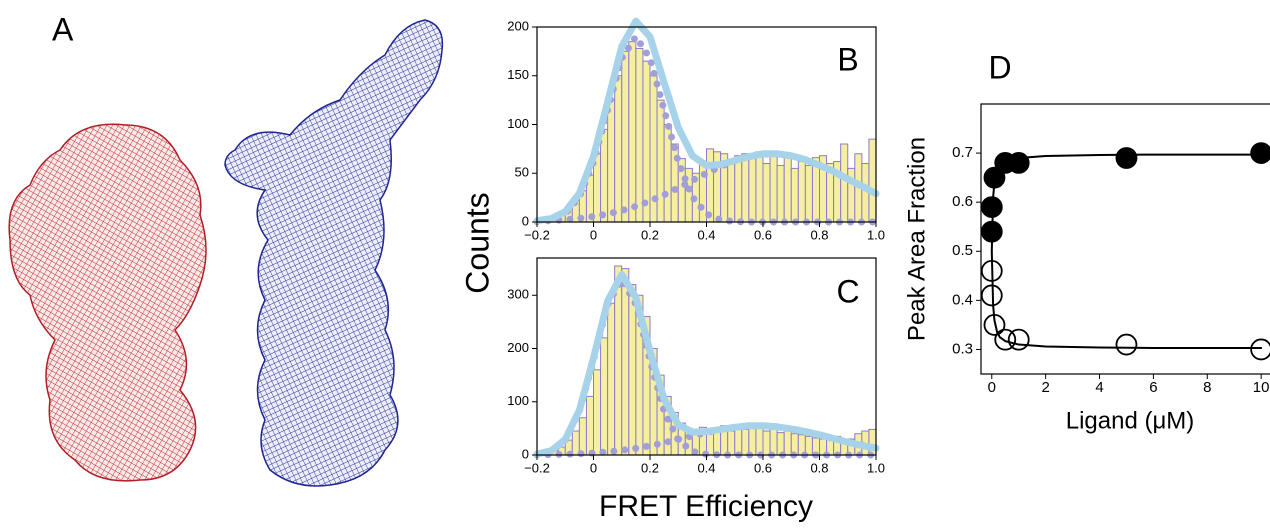 The width and height of the screenshot is (1270, 528). Describe the element at coordinates (962, 348) in the screenshot. I see `y-tick-label: 0.3` at that location.